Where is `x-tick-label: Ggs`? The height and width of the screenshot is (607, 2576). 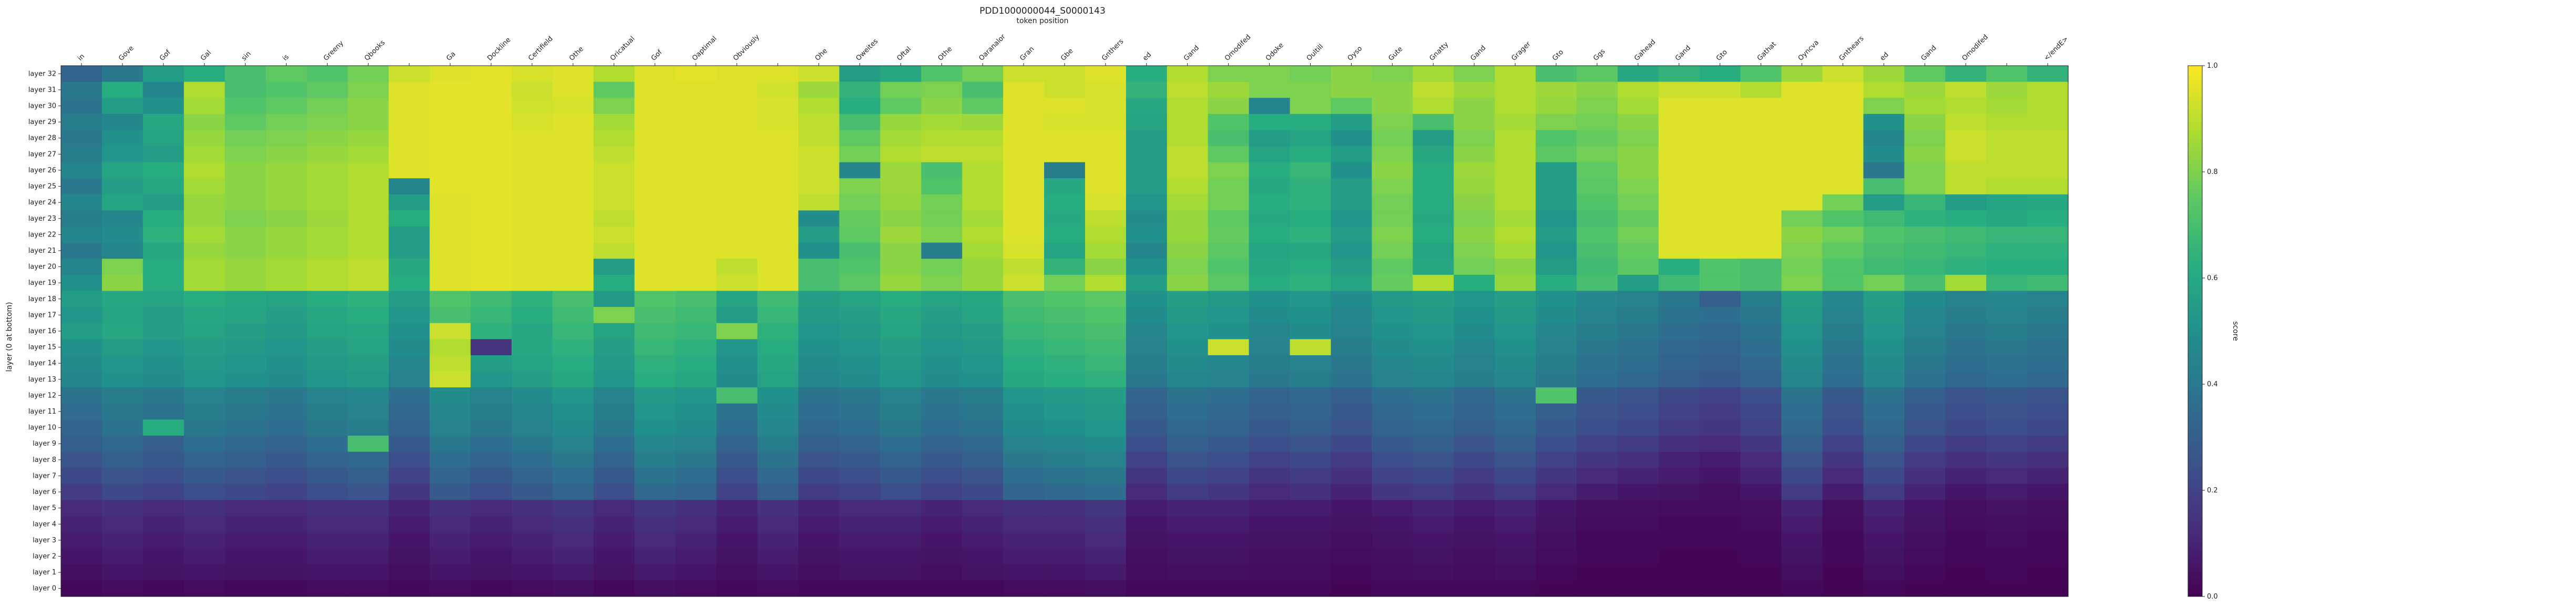
x-tick-label: Ggs is located at coordinates (1599, 55).